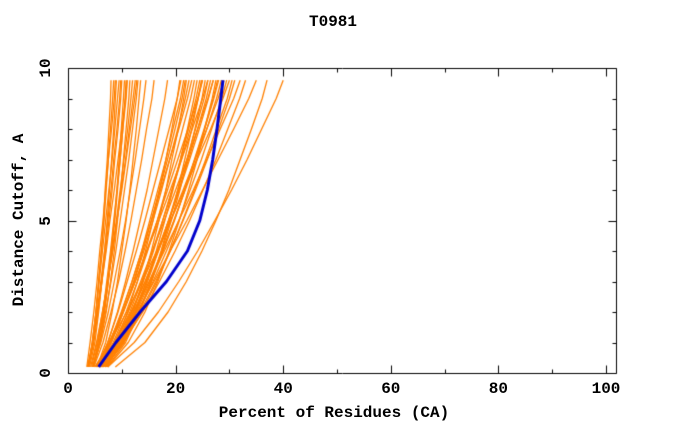 Image resolution: width=680 pixels, height=440 pixels. Describe the element at coordinates (606, 389) in the screenshot. I see `x-tick-label: 100` at that location.